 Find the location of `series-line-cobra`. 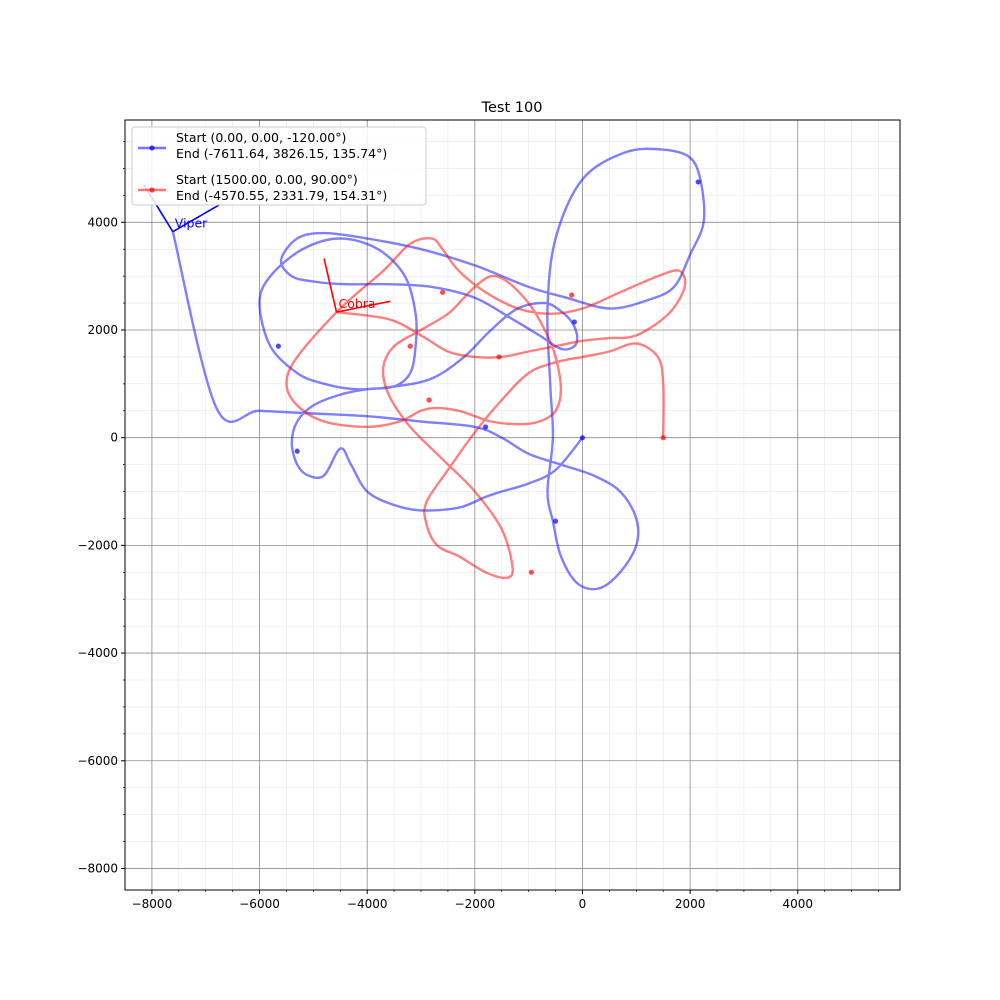

series-line-cobra is located at coordinates (486, 408).